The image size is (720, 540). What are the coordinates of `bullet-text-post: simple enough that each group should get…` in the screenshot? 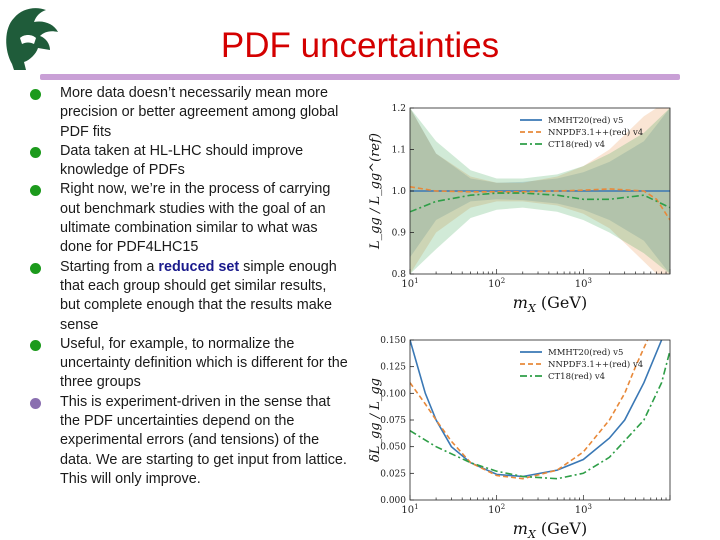 It's located at (198, 295).